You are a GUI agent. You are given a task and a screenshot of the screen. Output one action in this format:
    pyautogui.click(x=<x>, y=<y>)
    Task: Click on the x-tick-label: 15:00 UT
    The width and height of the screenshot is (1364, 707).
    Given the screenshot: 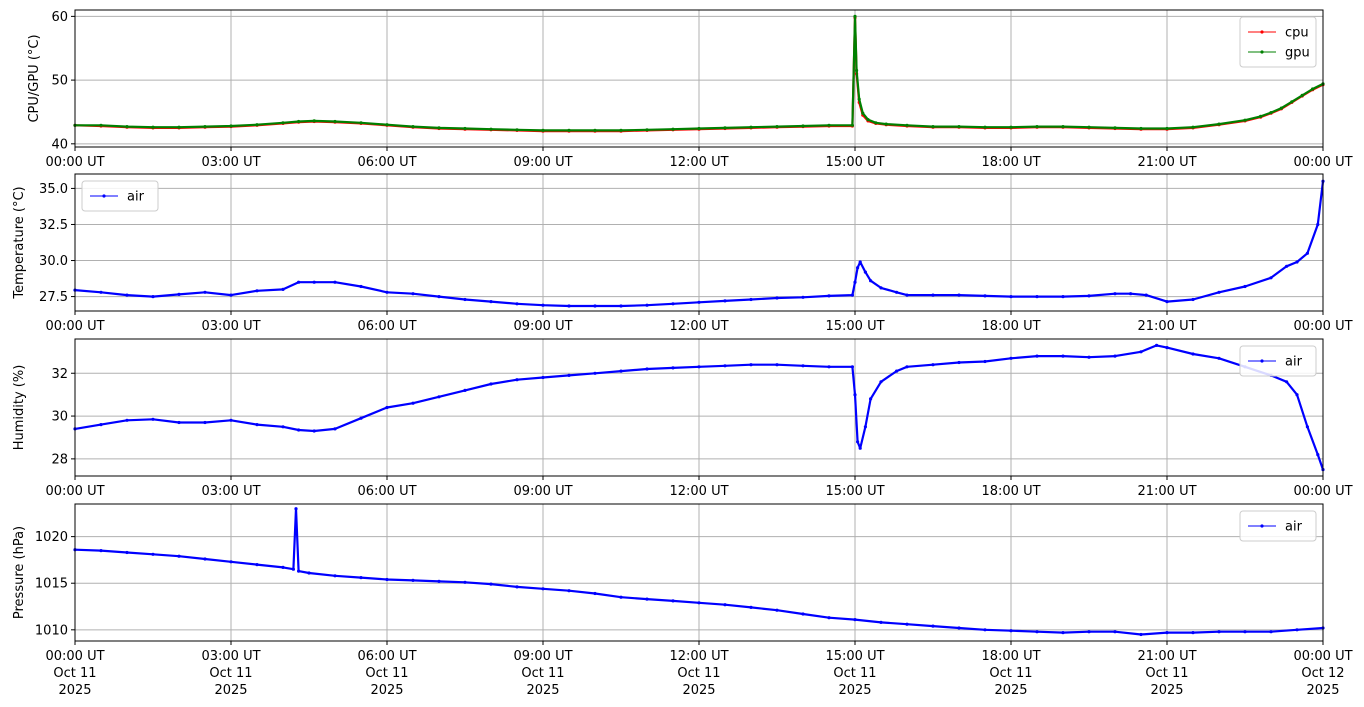 What is the action you would take?
    pyautogui.click(x=854, y=491)
    